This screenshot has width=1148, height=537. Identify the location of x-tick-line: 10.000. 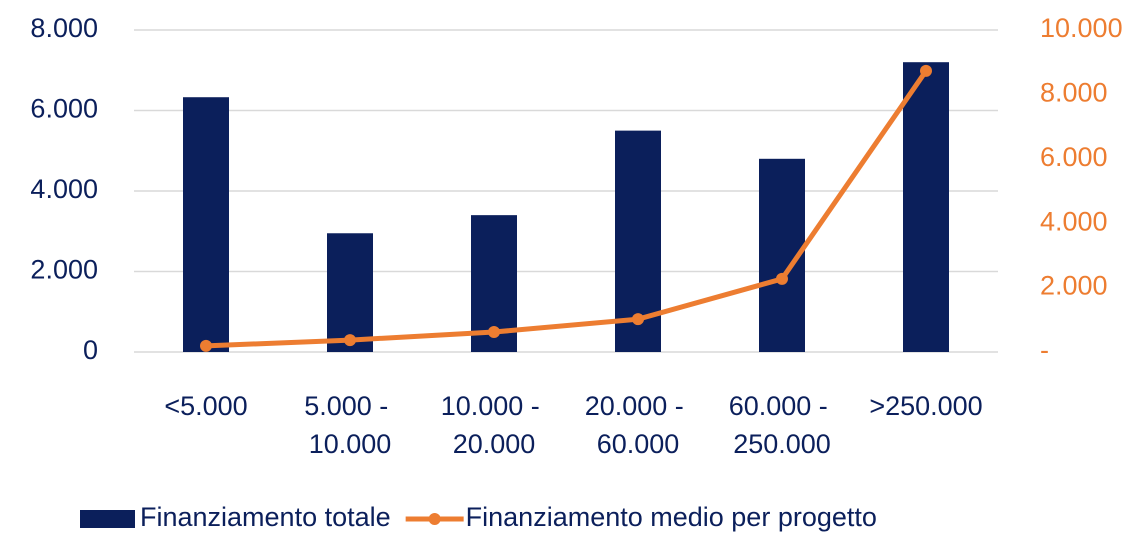
(350, 444).